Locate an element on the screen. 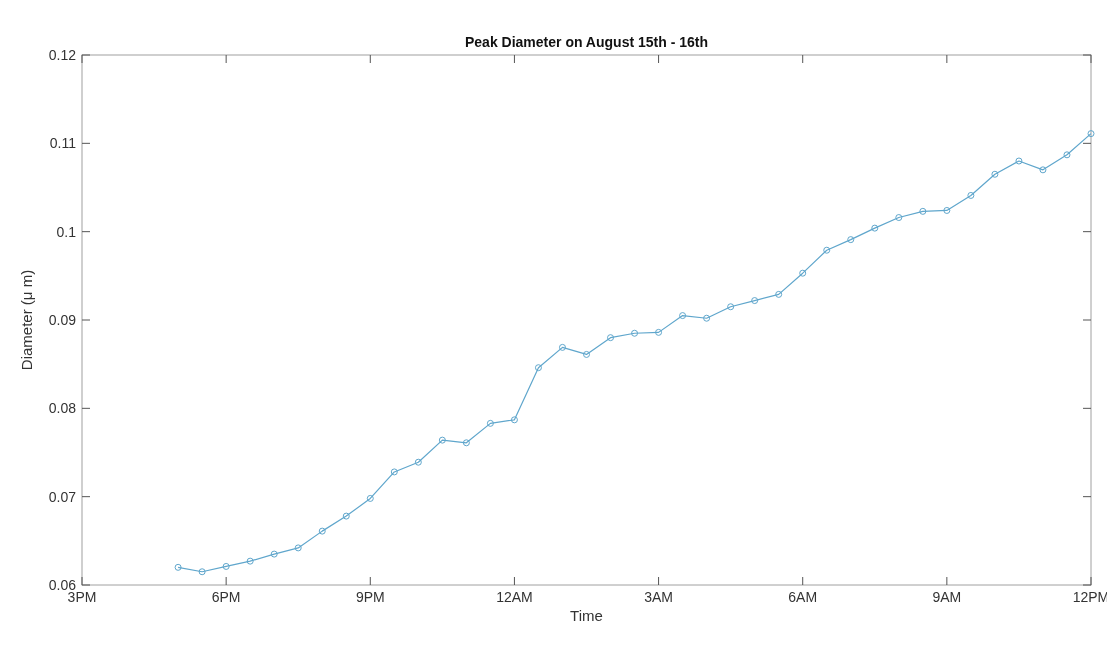  y-tick-label: 0.09 is located at coordinates (62, 319).